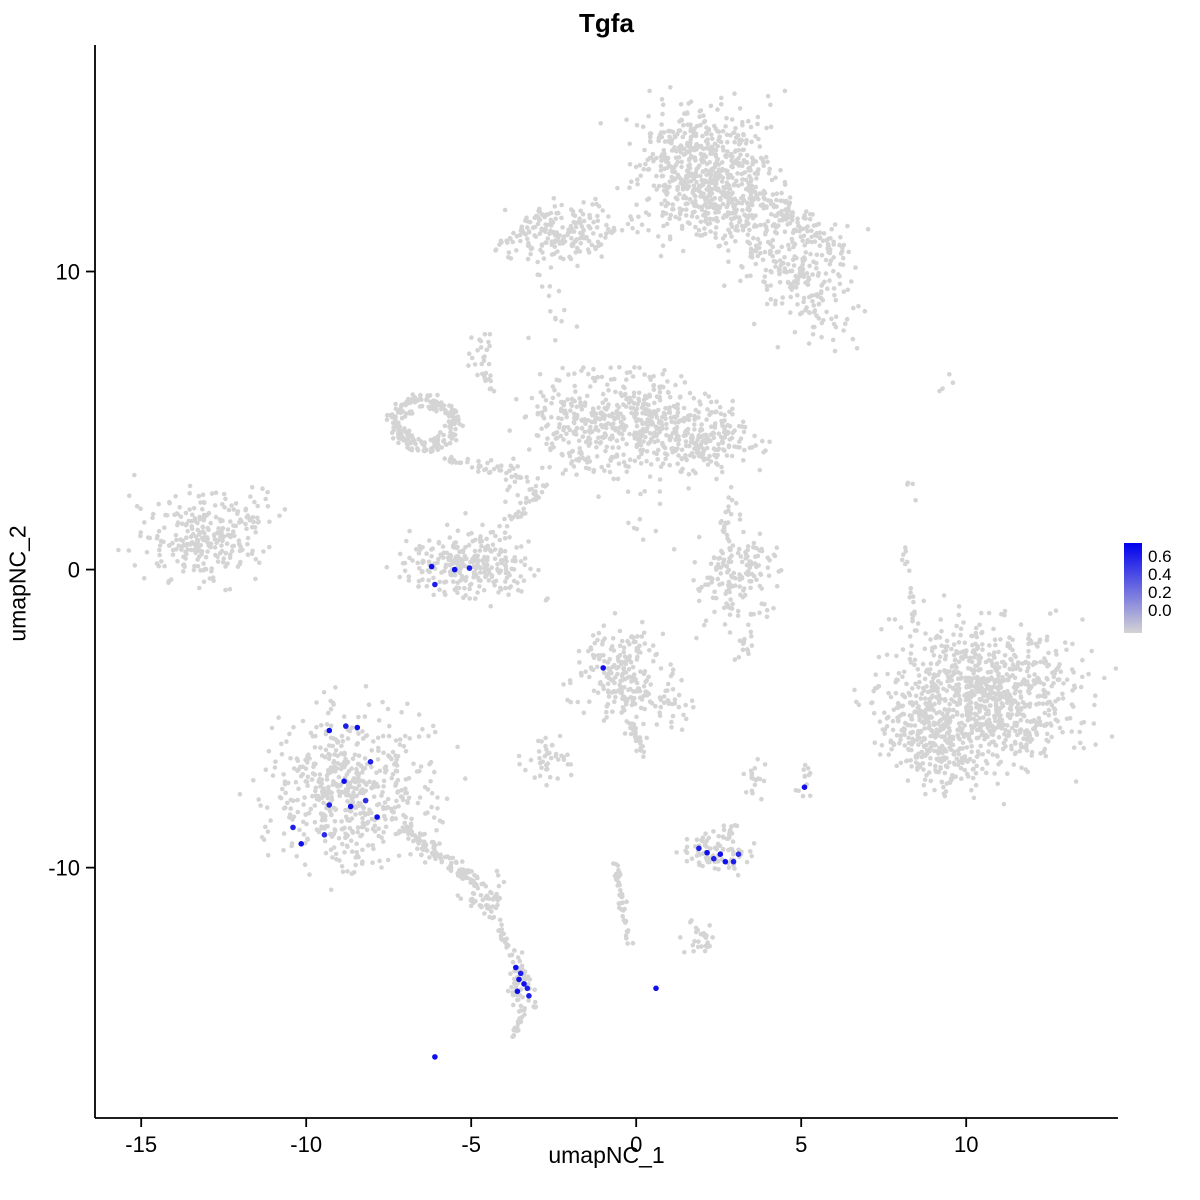 Image resolution: width=1200 pixels, height=1200 pixels. I want to click on colorbar-tick-label: 0.4, so click(1160, 574).